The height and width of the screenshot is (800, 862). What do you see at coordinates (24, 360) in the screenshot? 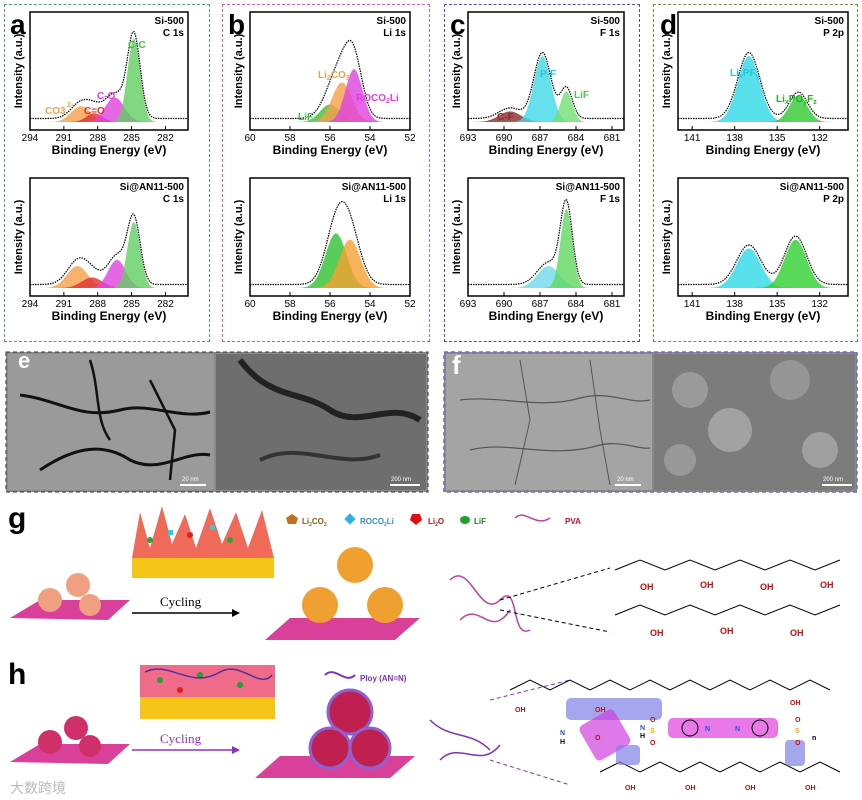
I see `panel-letter-e: e` at bounding box center [24, 360].